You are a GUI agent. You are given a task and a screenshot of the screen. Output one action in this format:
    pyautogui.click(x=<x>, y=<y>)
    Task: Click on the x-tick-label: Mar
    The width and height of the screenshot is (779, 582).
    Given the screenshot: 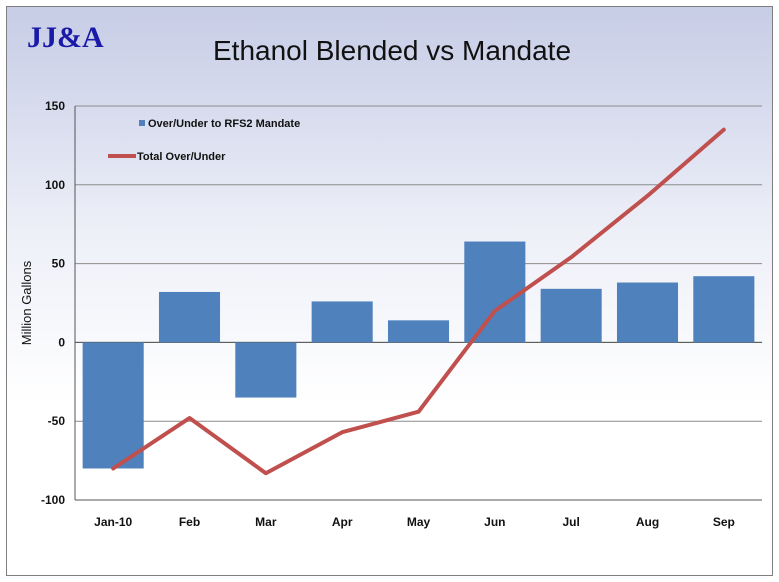 What is the action you would take?
    pyautogui.click(x=266, y=522)
    